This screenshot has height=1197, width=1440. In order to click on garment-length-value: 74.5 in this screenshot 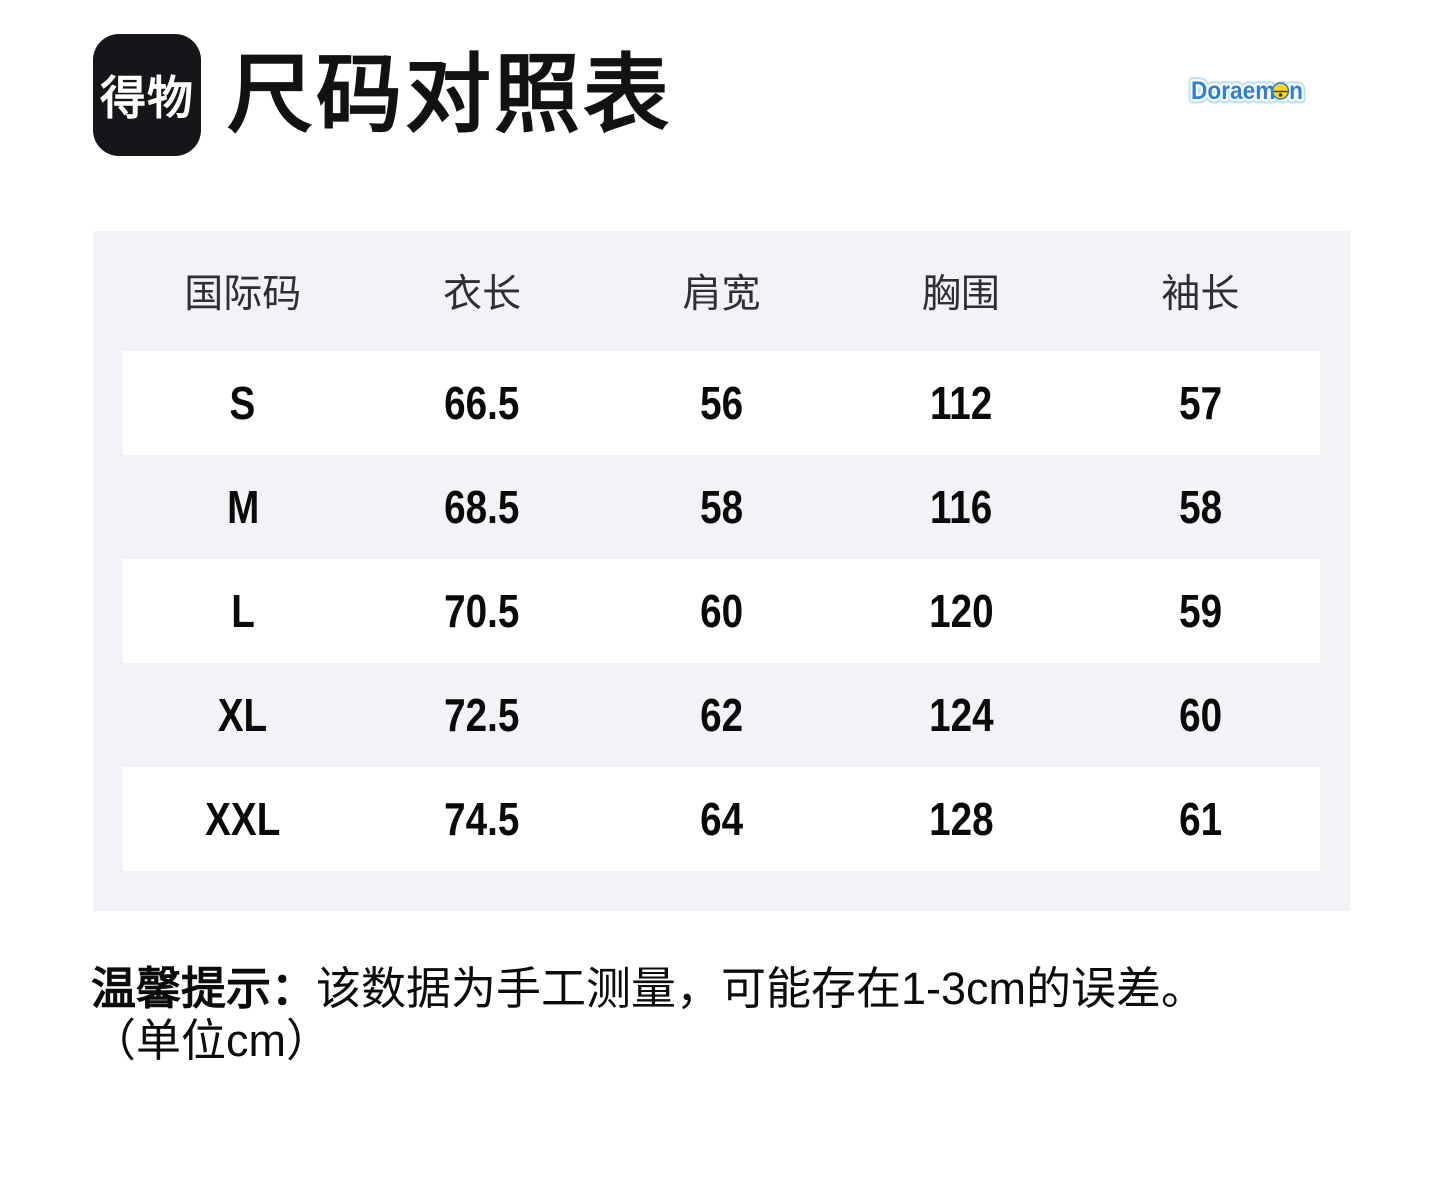, I will do `click(482, 819)`.